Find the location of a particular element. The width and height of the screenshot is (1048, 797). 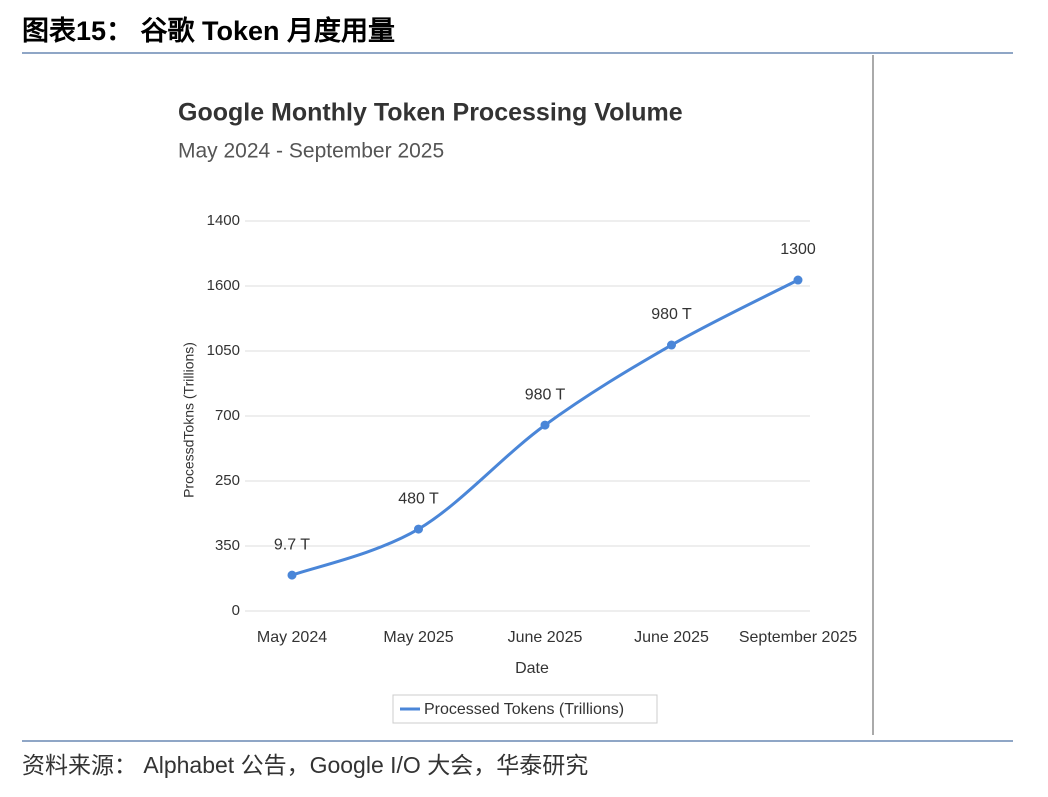

x-tick-label: September 2025 is located at coordinates (798, 637).